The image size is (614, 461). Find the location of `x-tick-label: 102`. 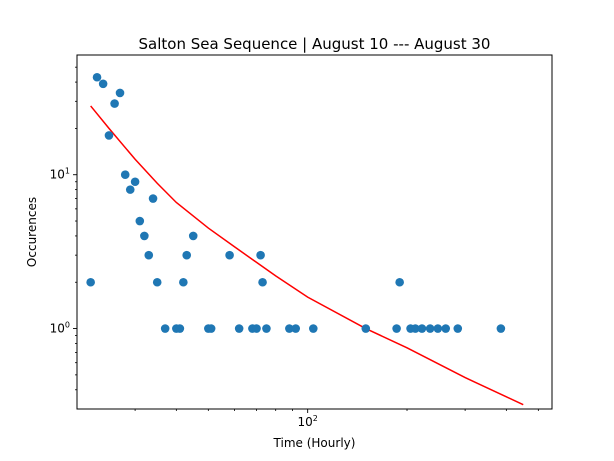

x-tick-label: 102 is located at coordinates (307, 421).